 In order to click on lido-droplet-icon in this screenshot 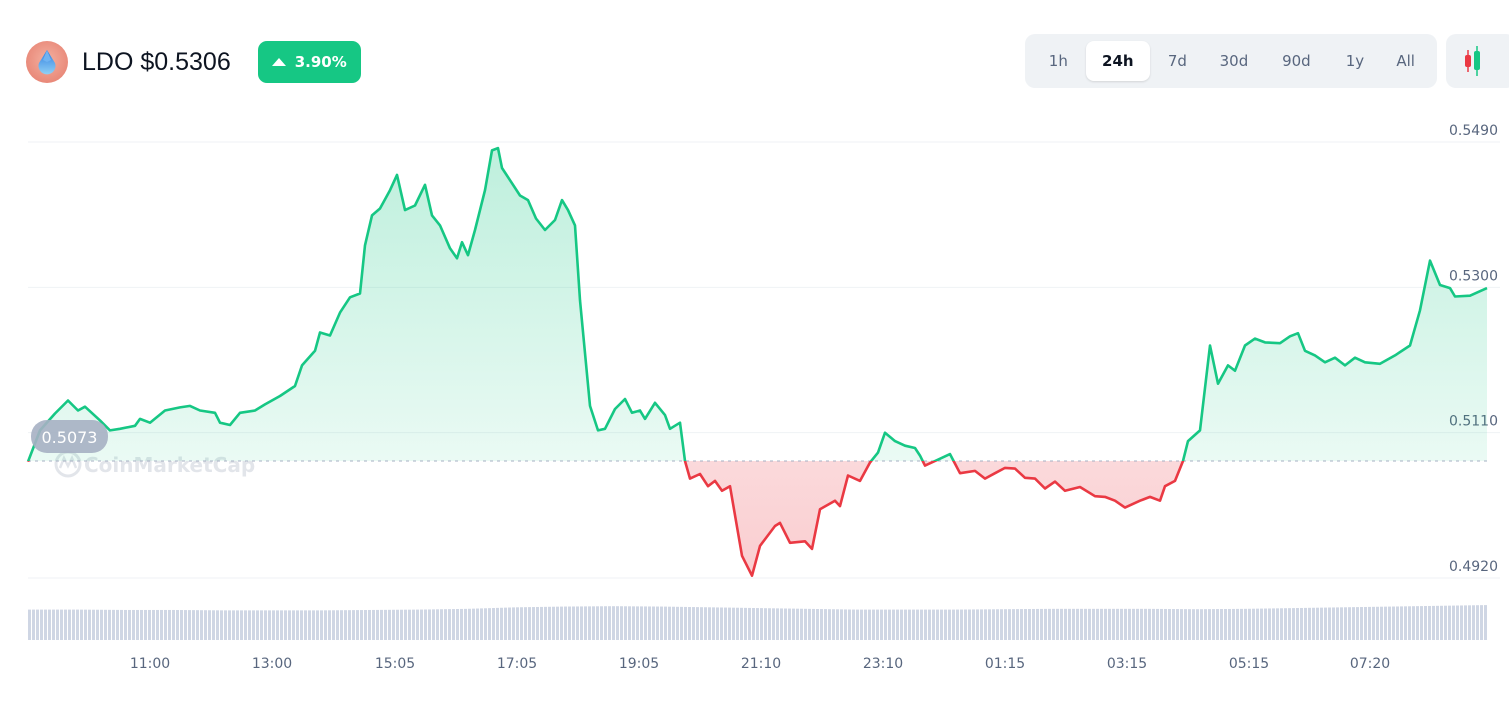, I will do `click(47, 62)`.